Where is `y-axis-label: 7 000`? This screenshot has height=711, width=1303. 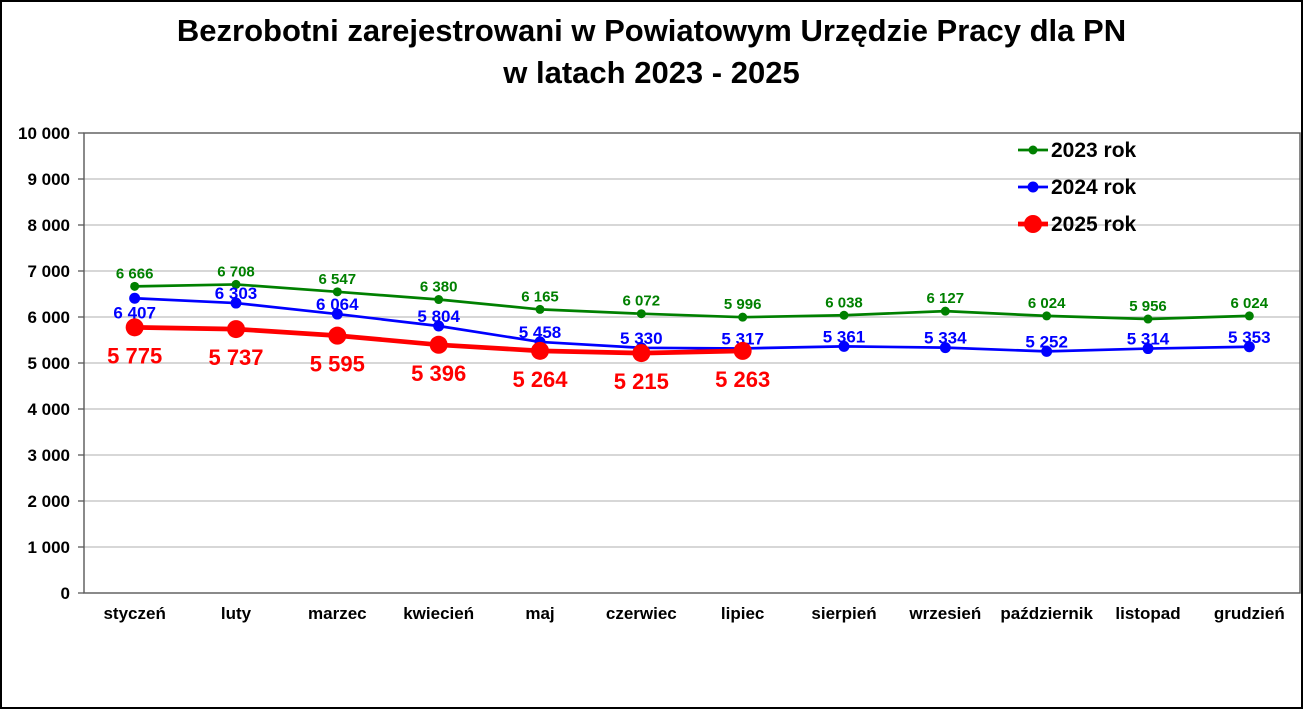 y-axis-label: 7 000 is located at coordinates (48, 271).